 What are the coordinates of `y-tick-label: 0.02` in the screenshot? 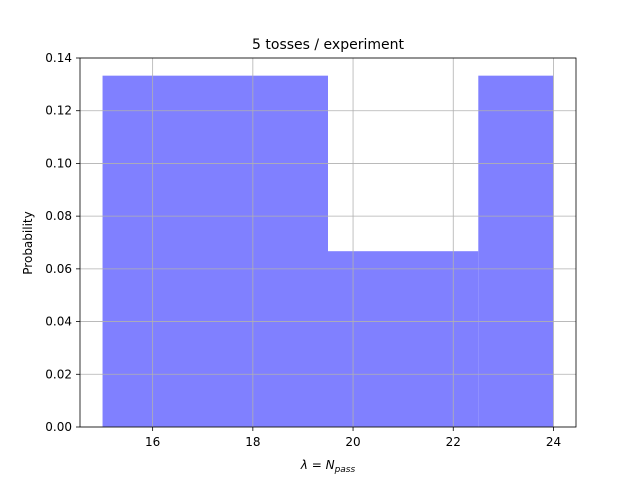 It's located at (58, 374).